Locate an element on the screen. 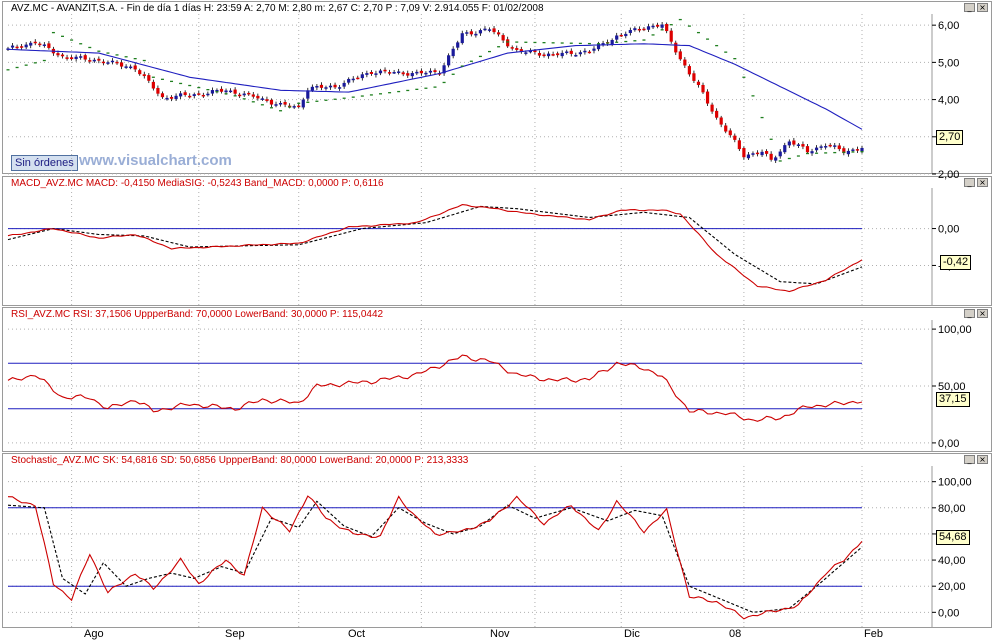 The height and width of the screenshot is (642, 994). orders-button: Sin órdenes is located at coordinates (44, 163).